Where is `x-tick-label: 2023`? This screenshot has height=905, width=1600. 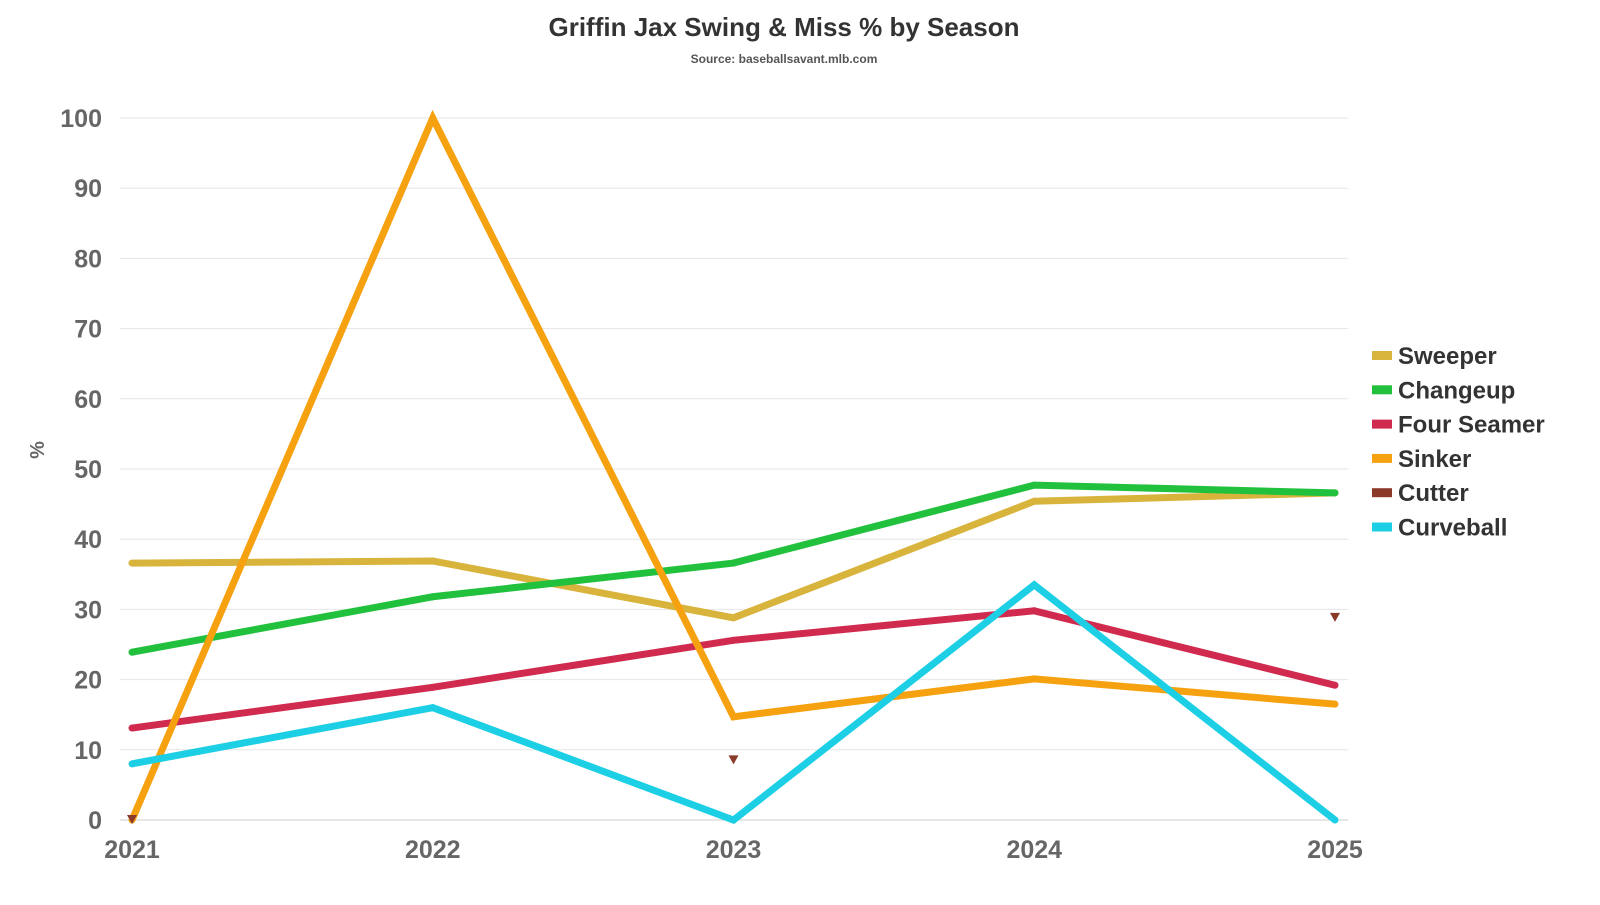
x-tick-label: 2023 is located at coordinates (734, 850).